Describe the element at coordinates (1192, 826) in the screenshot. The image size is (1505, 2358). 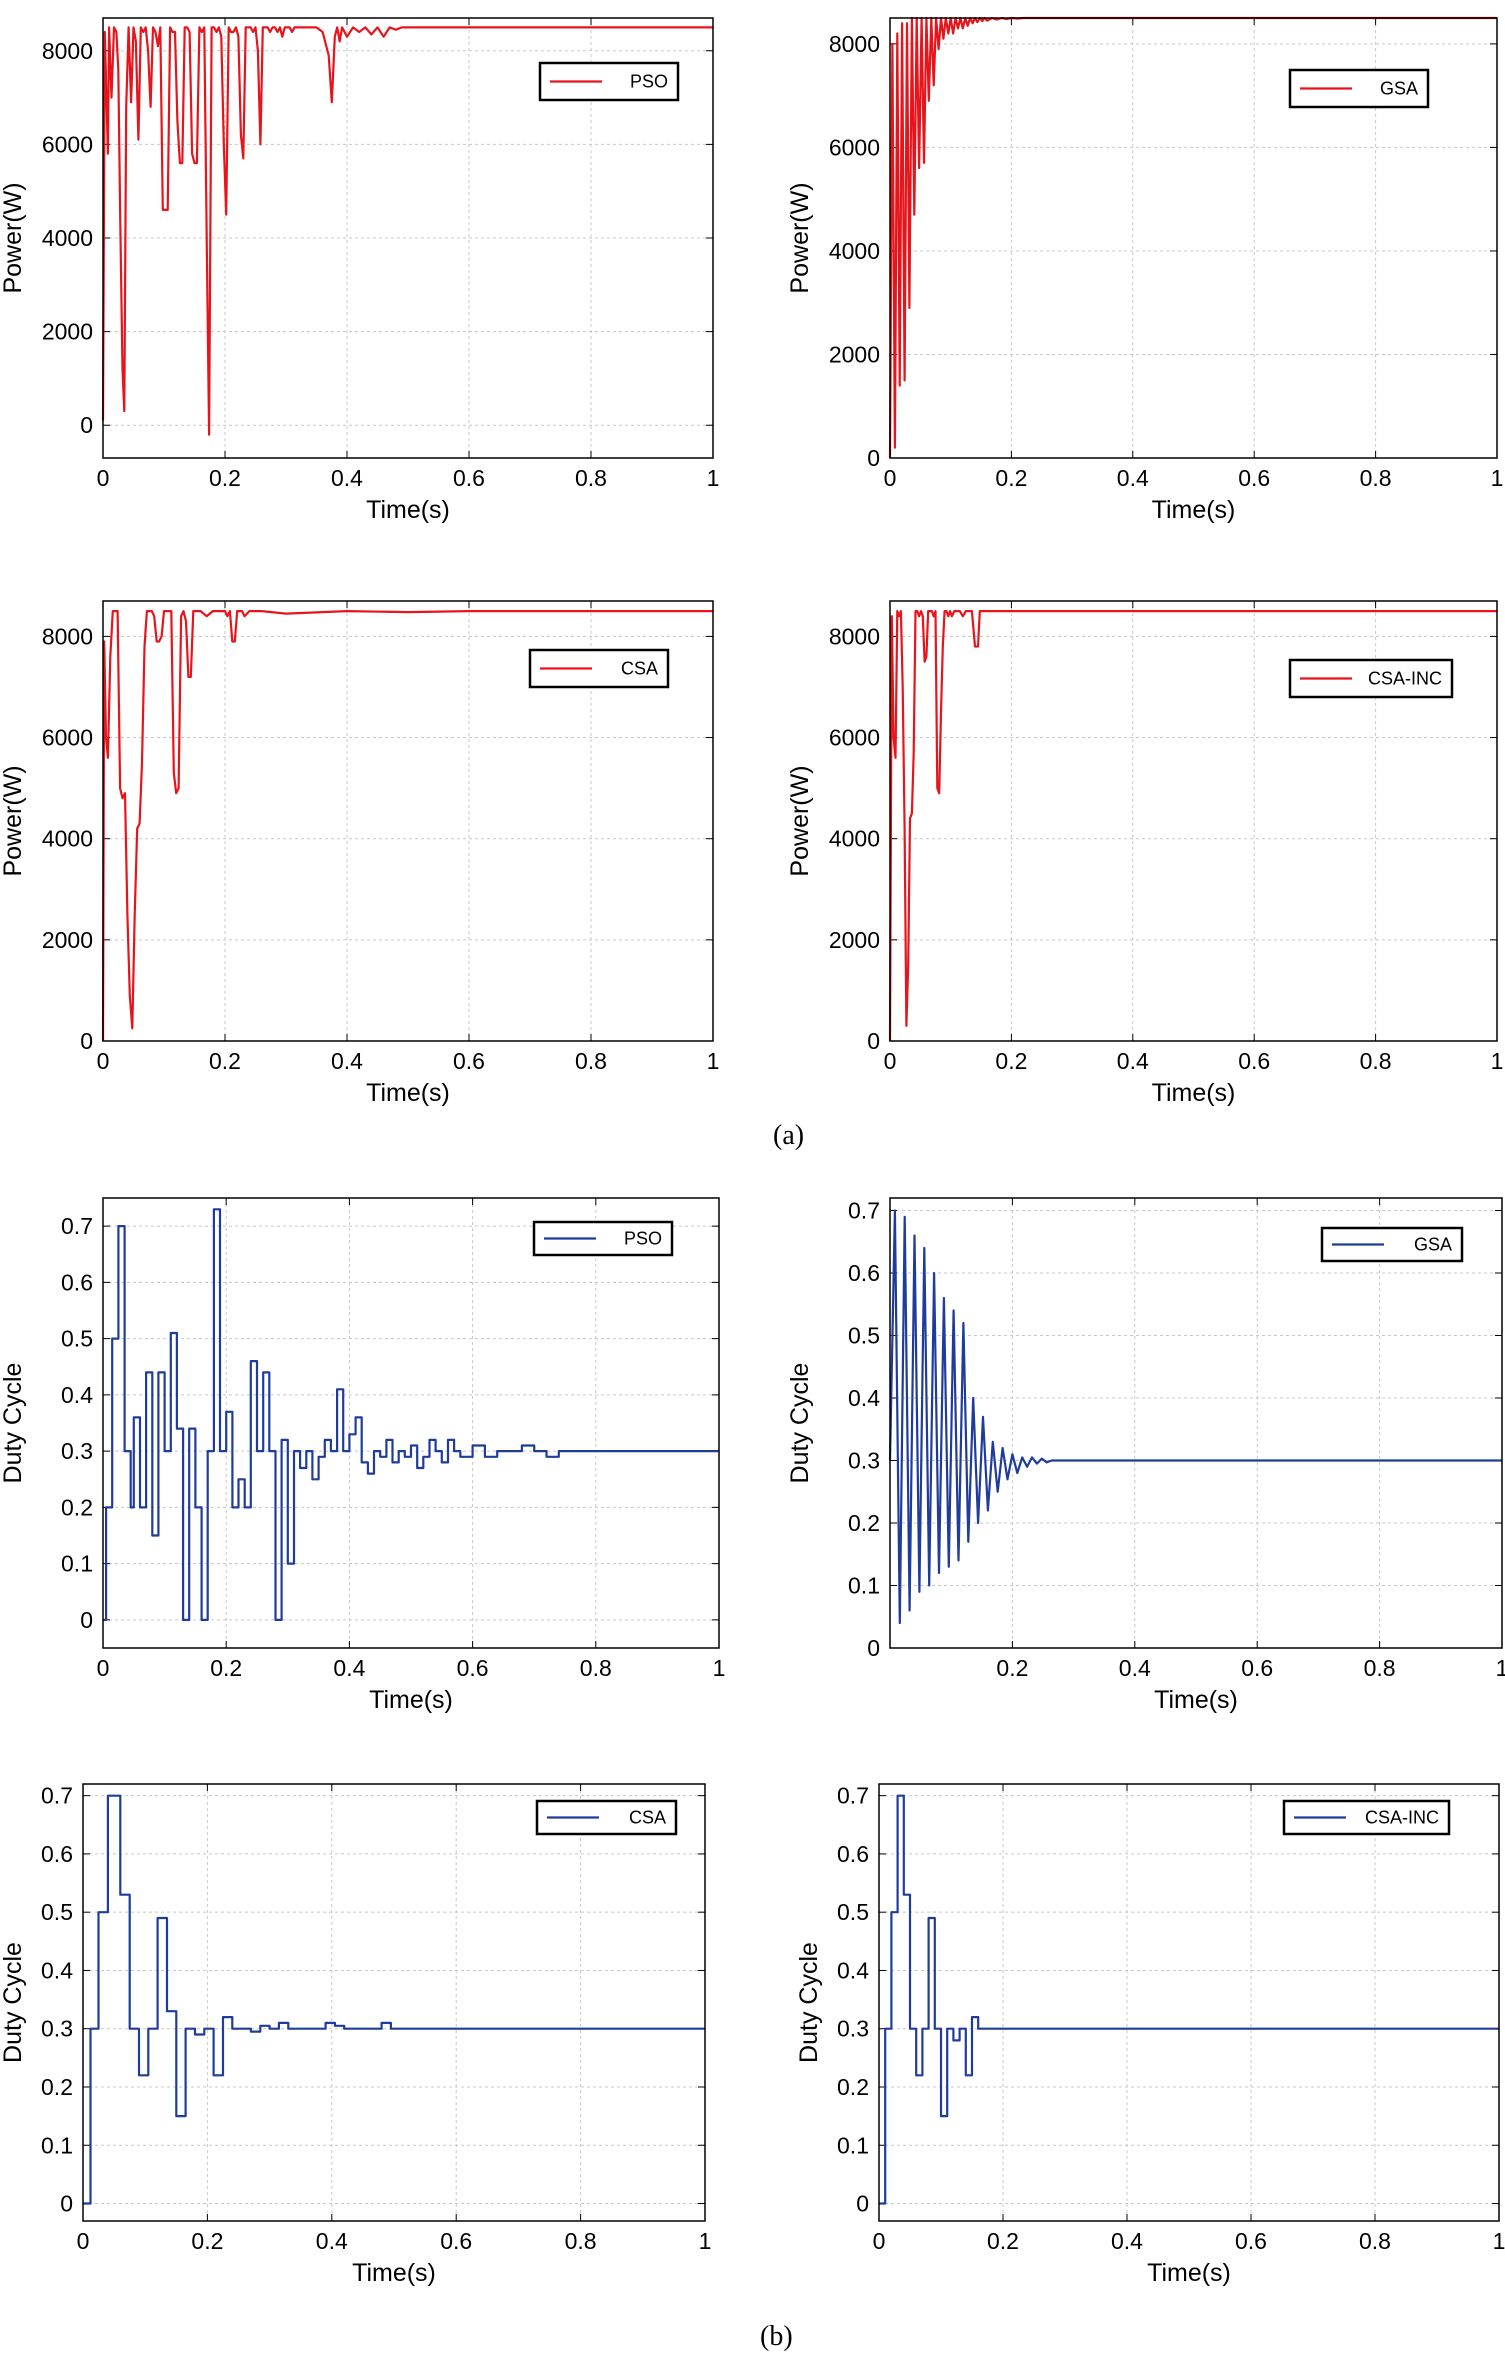
I see `series-line-csa-inc` at that location.